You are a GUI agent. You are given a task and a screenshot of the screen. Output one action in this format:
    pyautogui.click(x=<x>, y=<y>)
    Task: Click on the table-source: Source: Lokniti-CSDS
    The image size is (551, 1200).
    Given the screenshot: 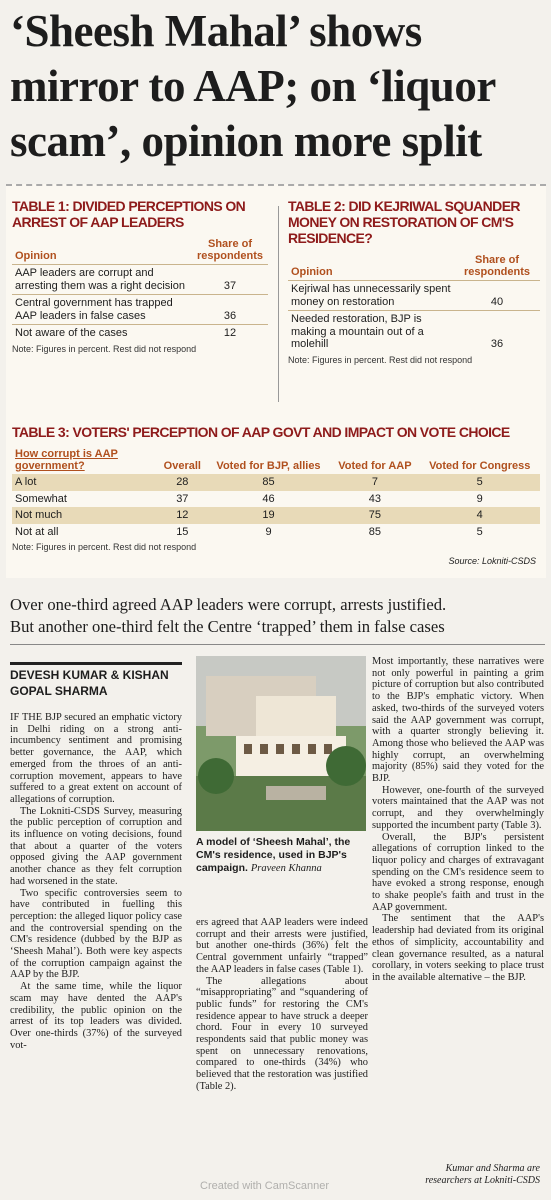 What is the action you would take?
    pyautogui.click(x=492, y=561)
    